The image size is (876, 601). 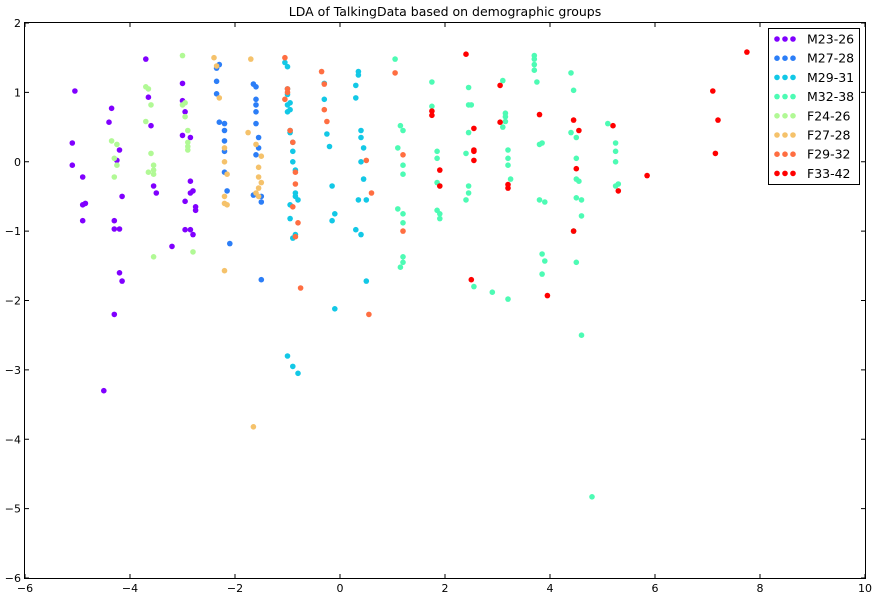 What do you see at coordinates (130, 588) in the screenshot?
I see `x-tick-label: −4` at bounding box center [130, 588].